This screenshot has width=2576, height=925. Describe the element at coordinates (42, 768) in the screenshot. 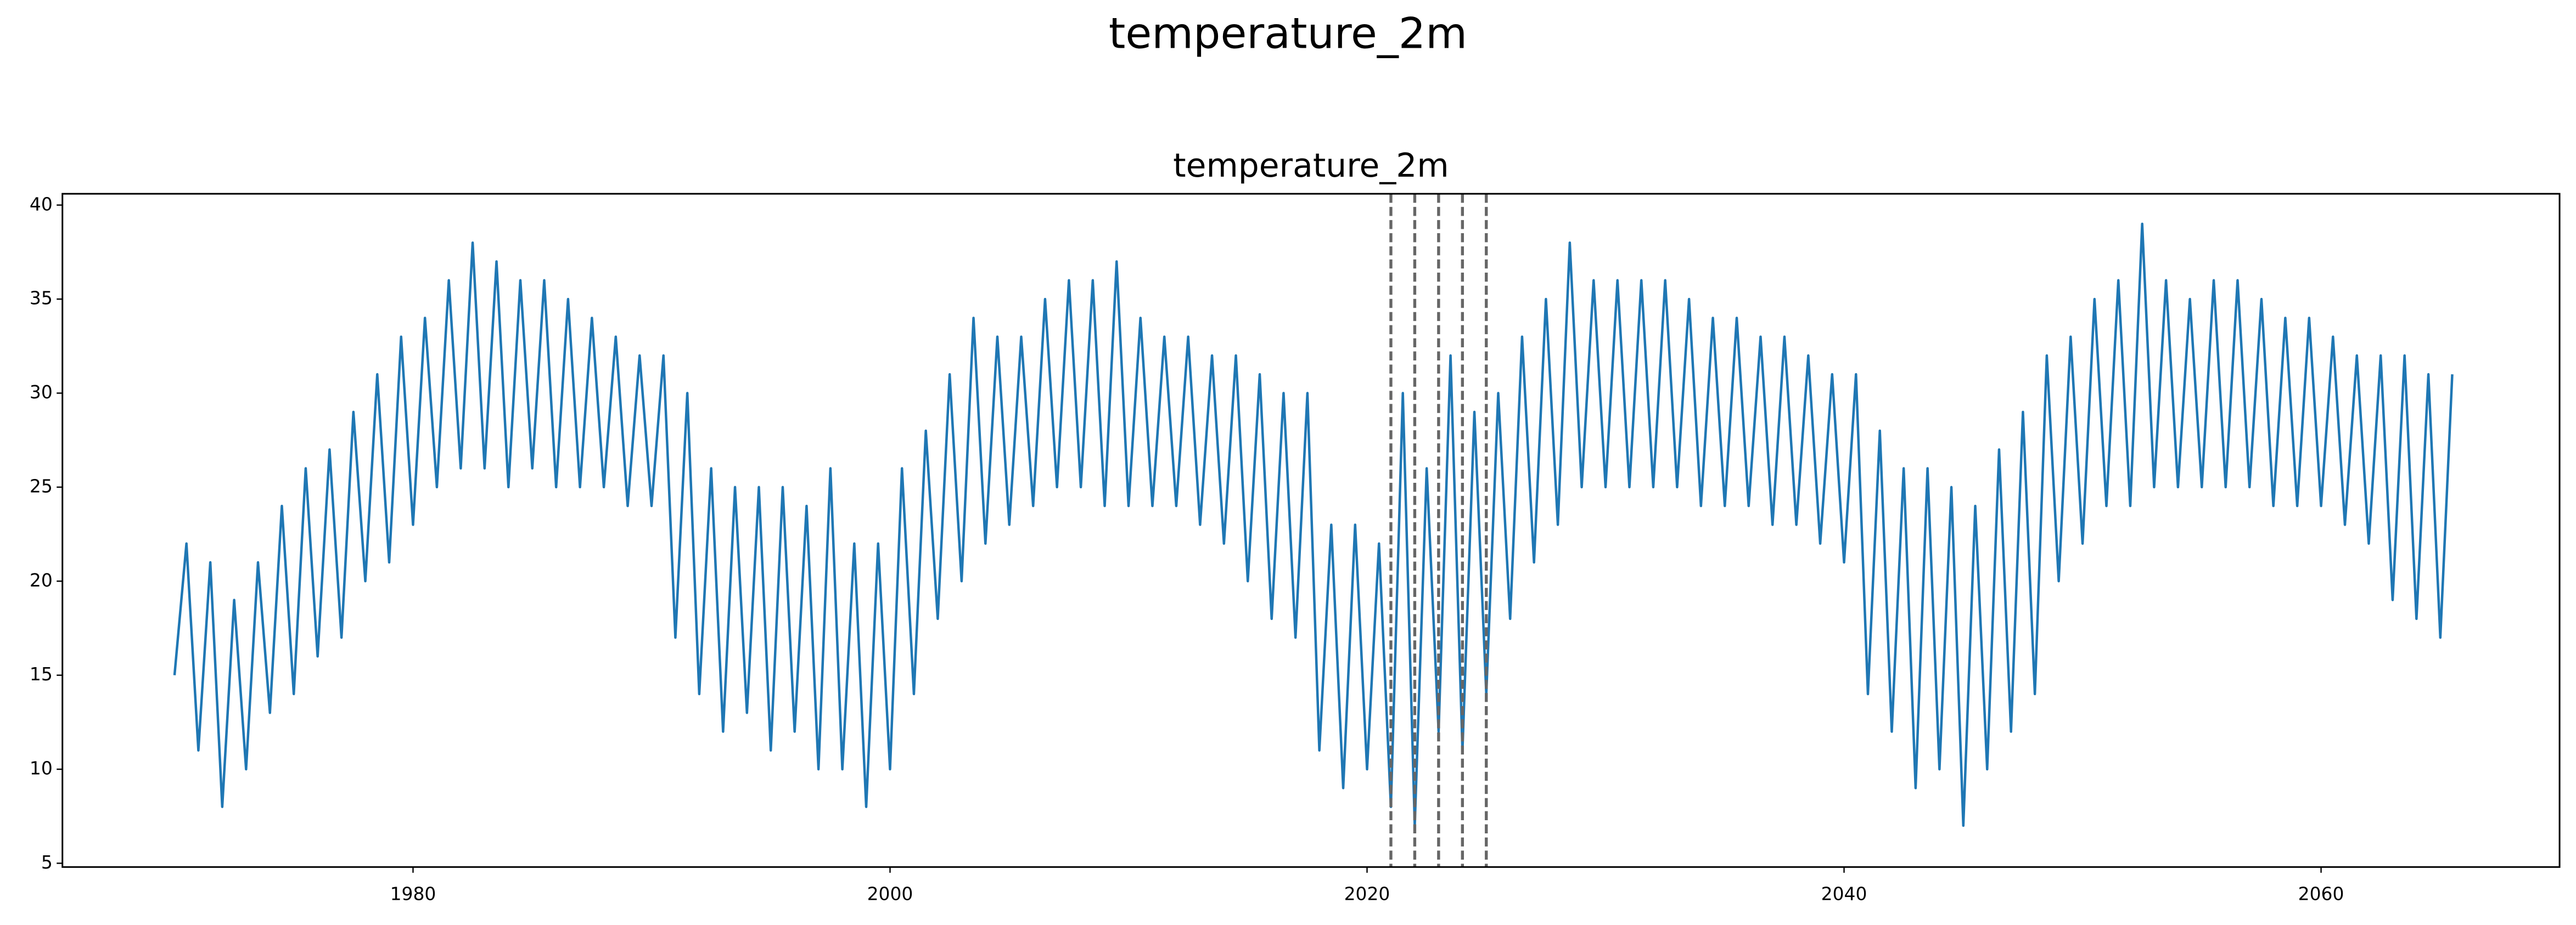

I see `y-tick-label: 10` at that location.